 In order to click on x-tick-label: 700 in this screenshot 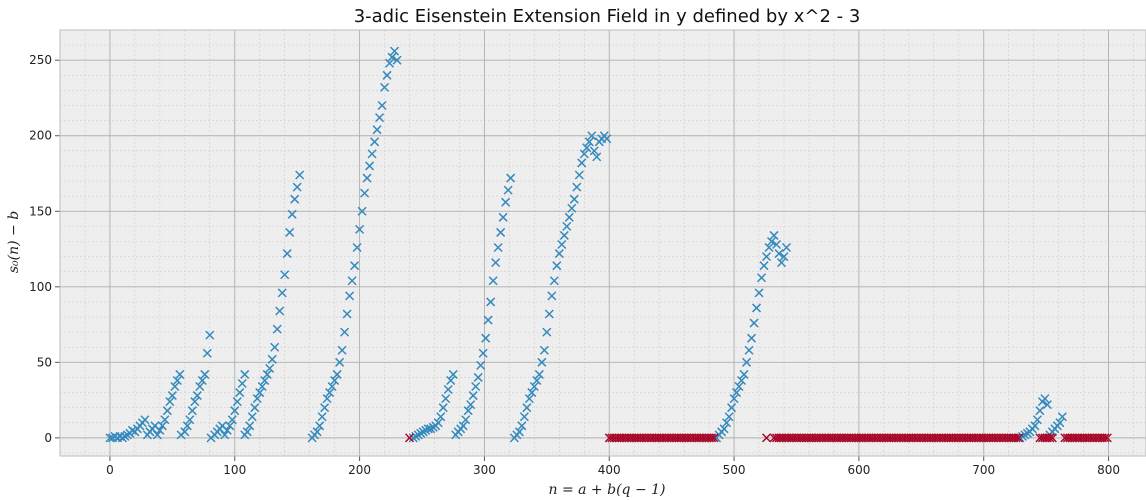, I will do `click(983, 470)`.